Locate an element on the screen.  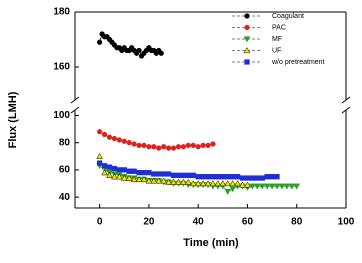
x-tick-label: 40 is located at coordinates (199, 222).